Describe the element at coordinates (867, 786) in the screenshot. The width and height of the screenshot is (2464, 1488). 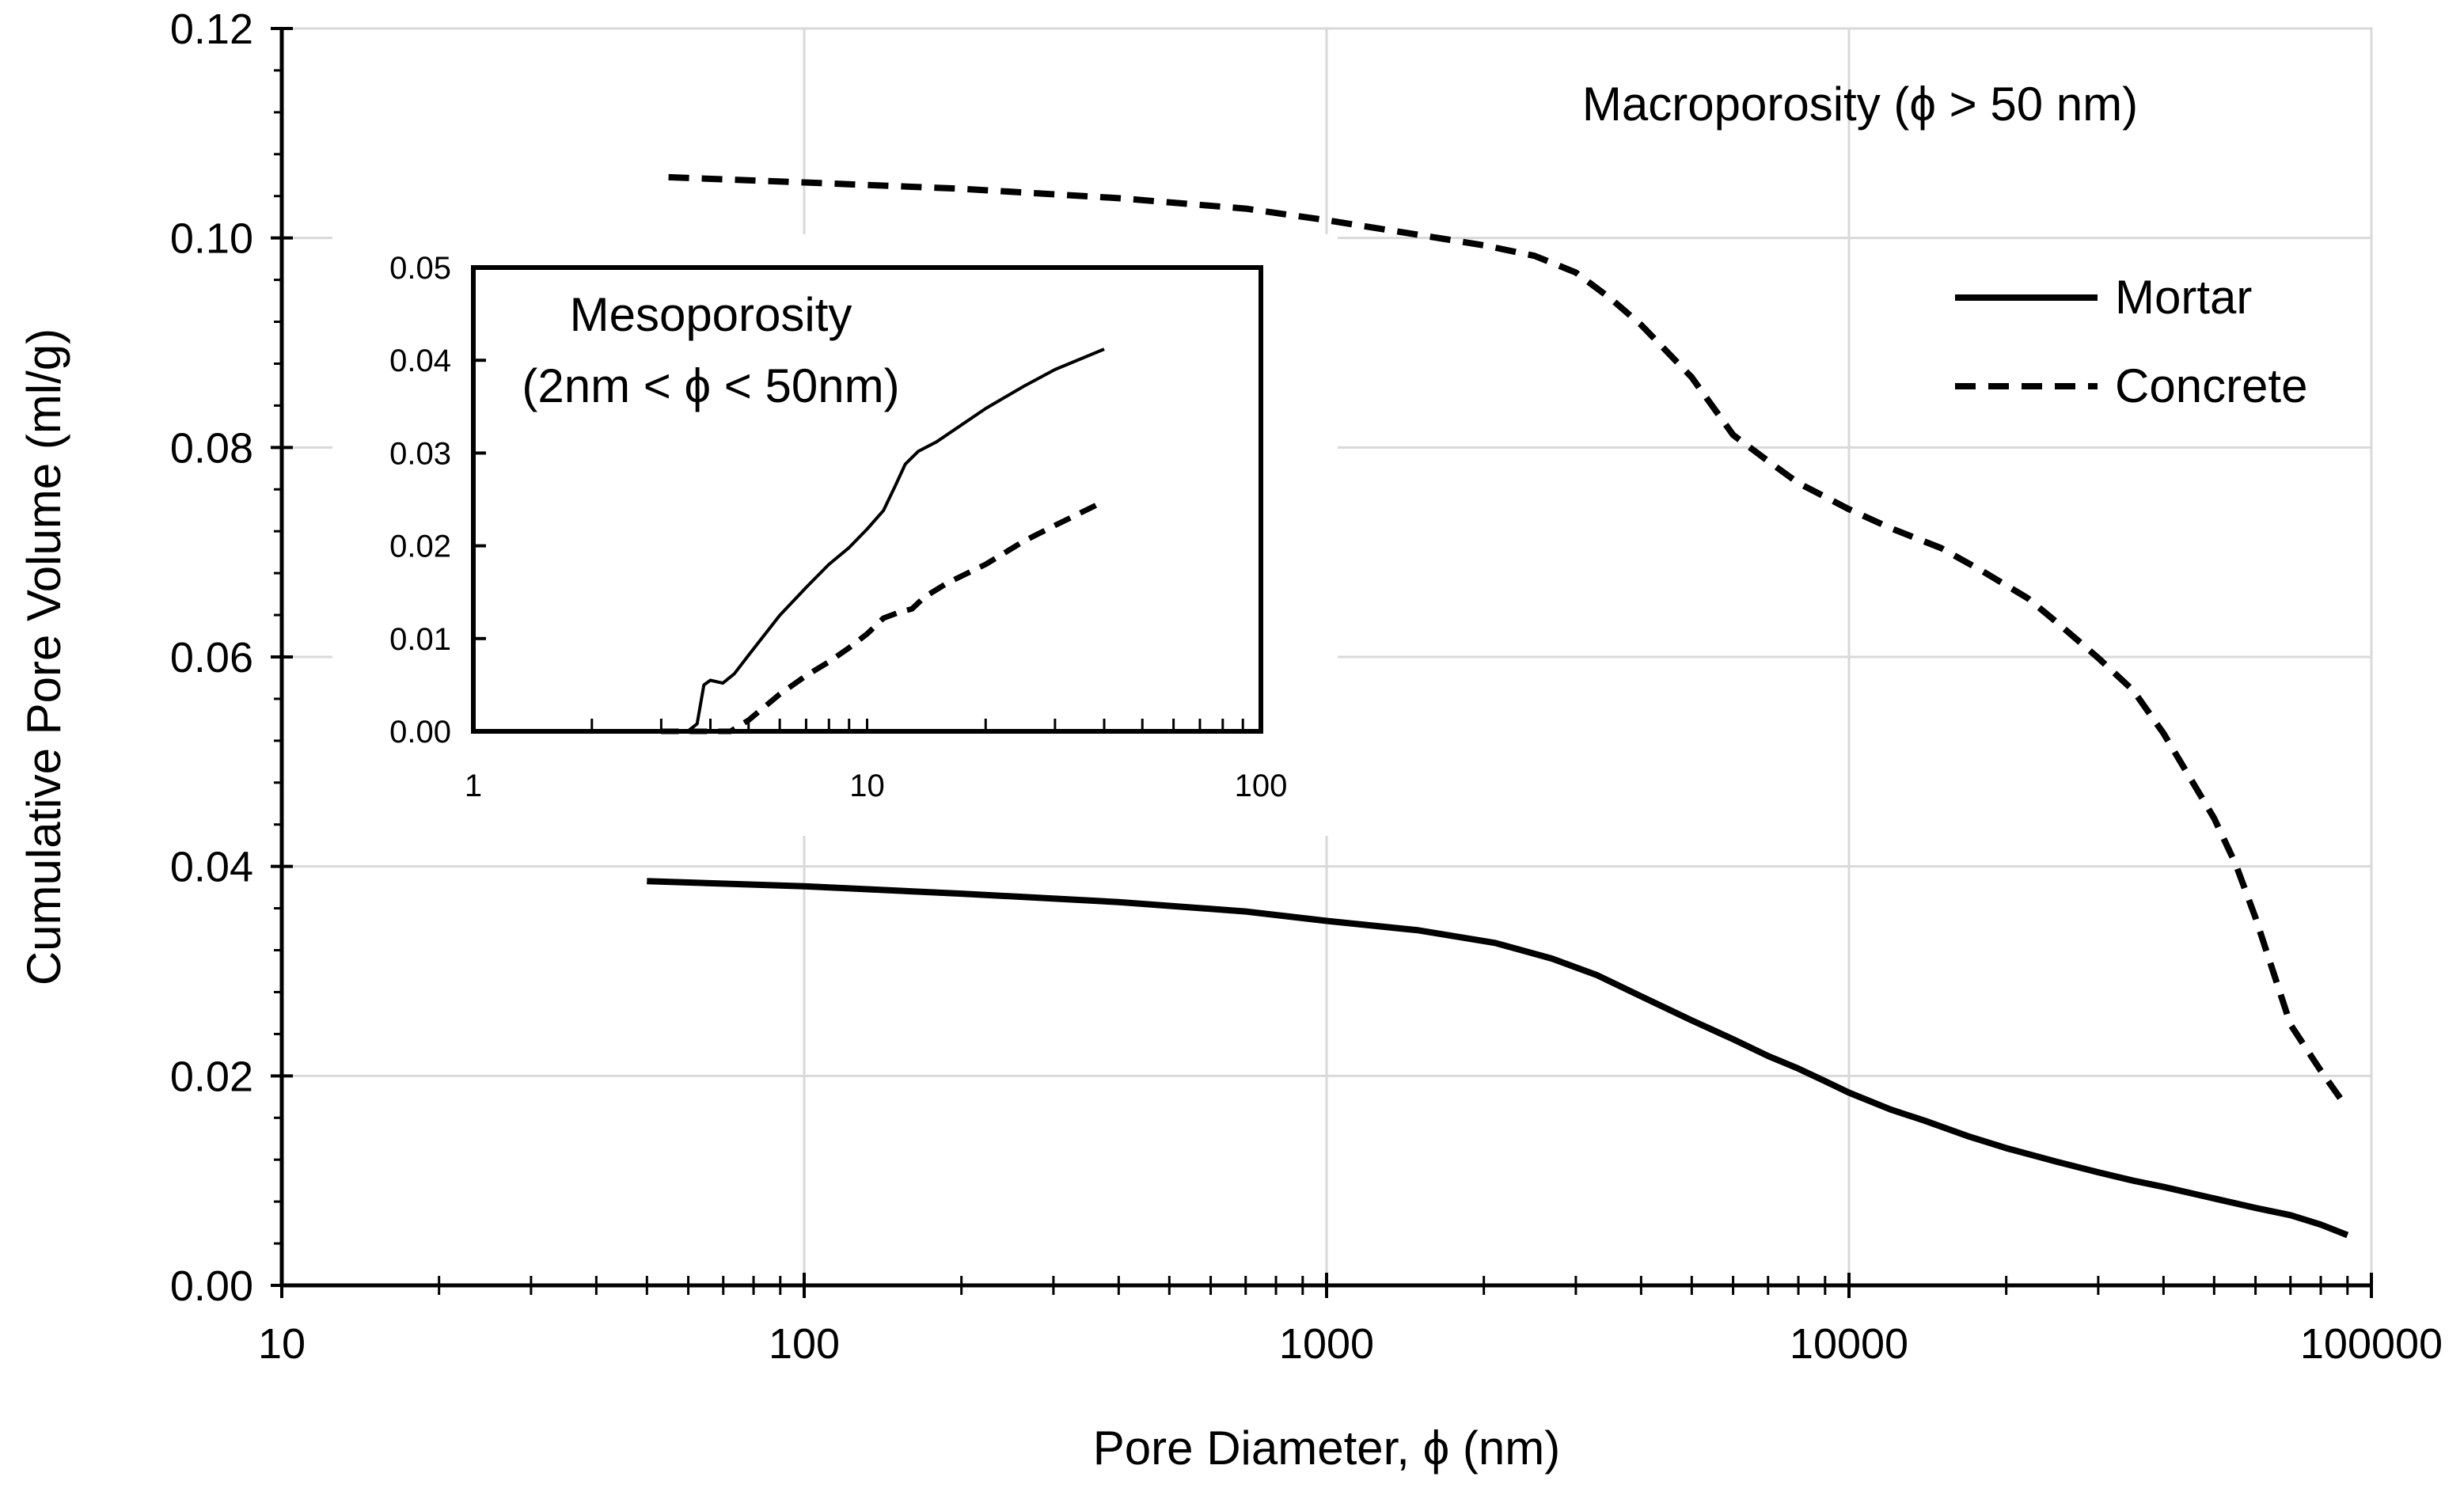
I see `inset-x-tick-label: 10` at that location.